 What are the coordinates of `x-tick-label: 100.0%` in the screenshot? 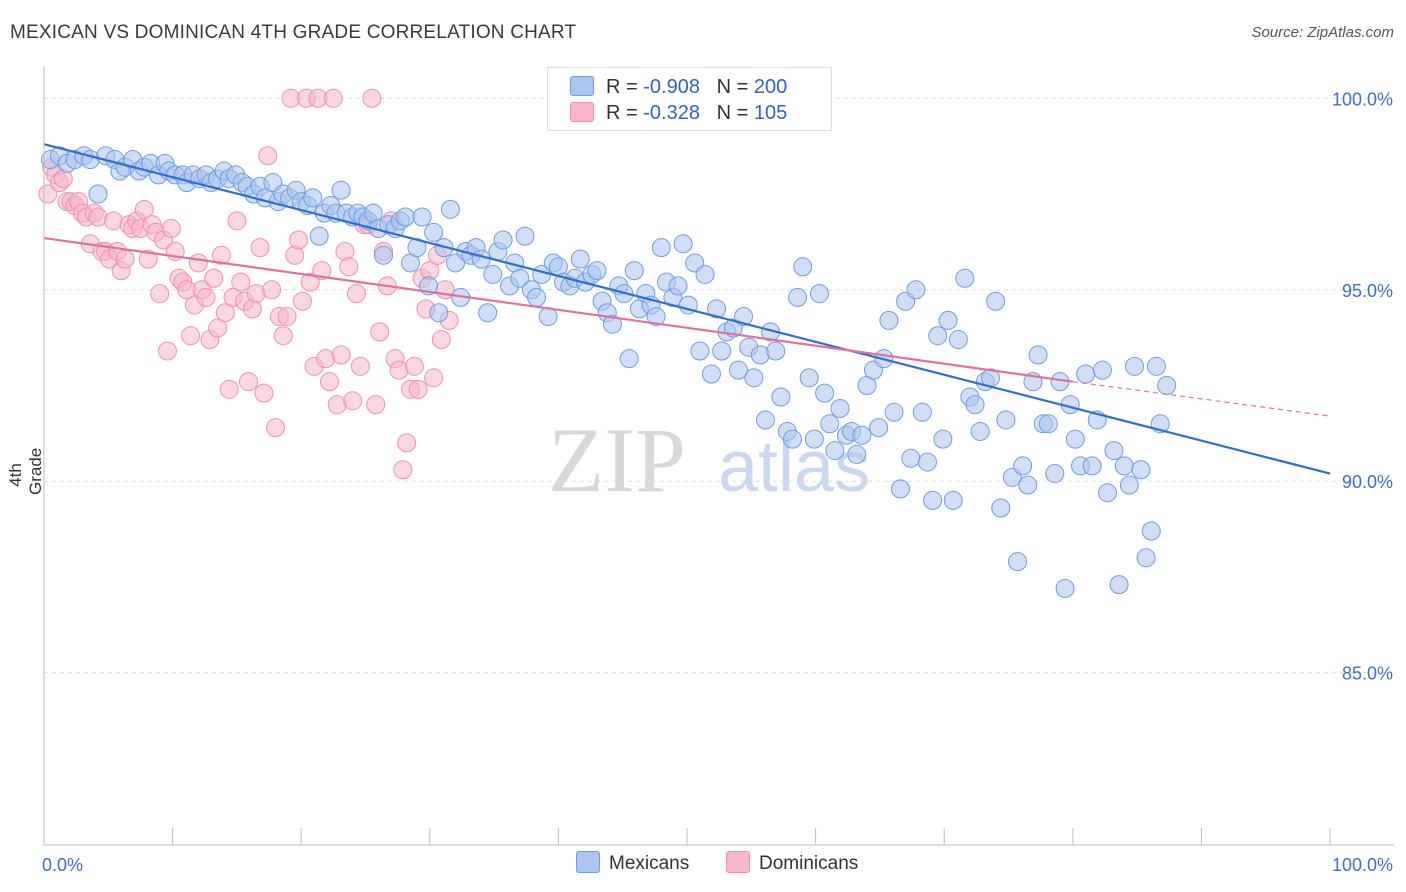 It's located at (1362, 865).